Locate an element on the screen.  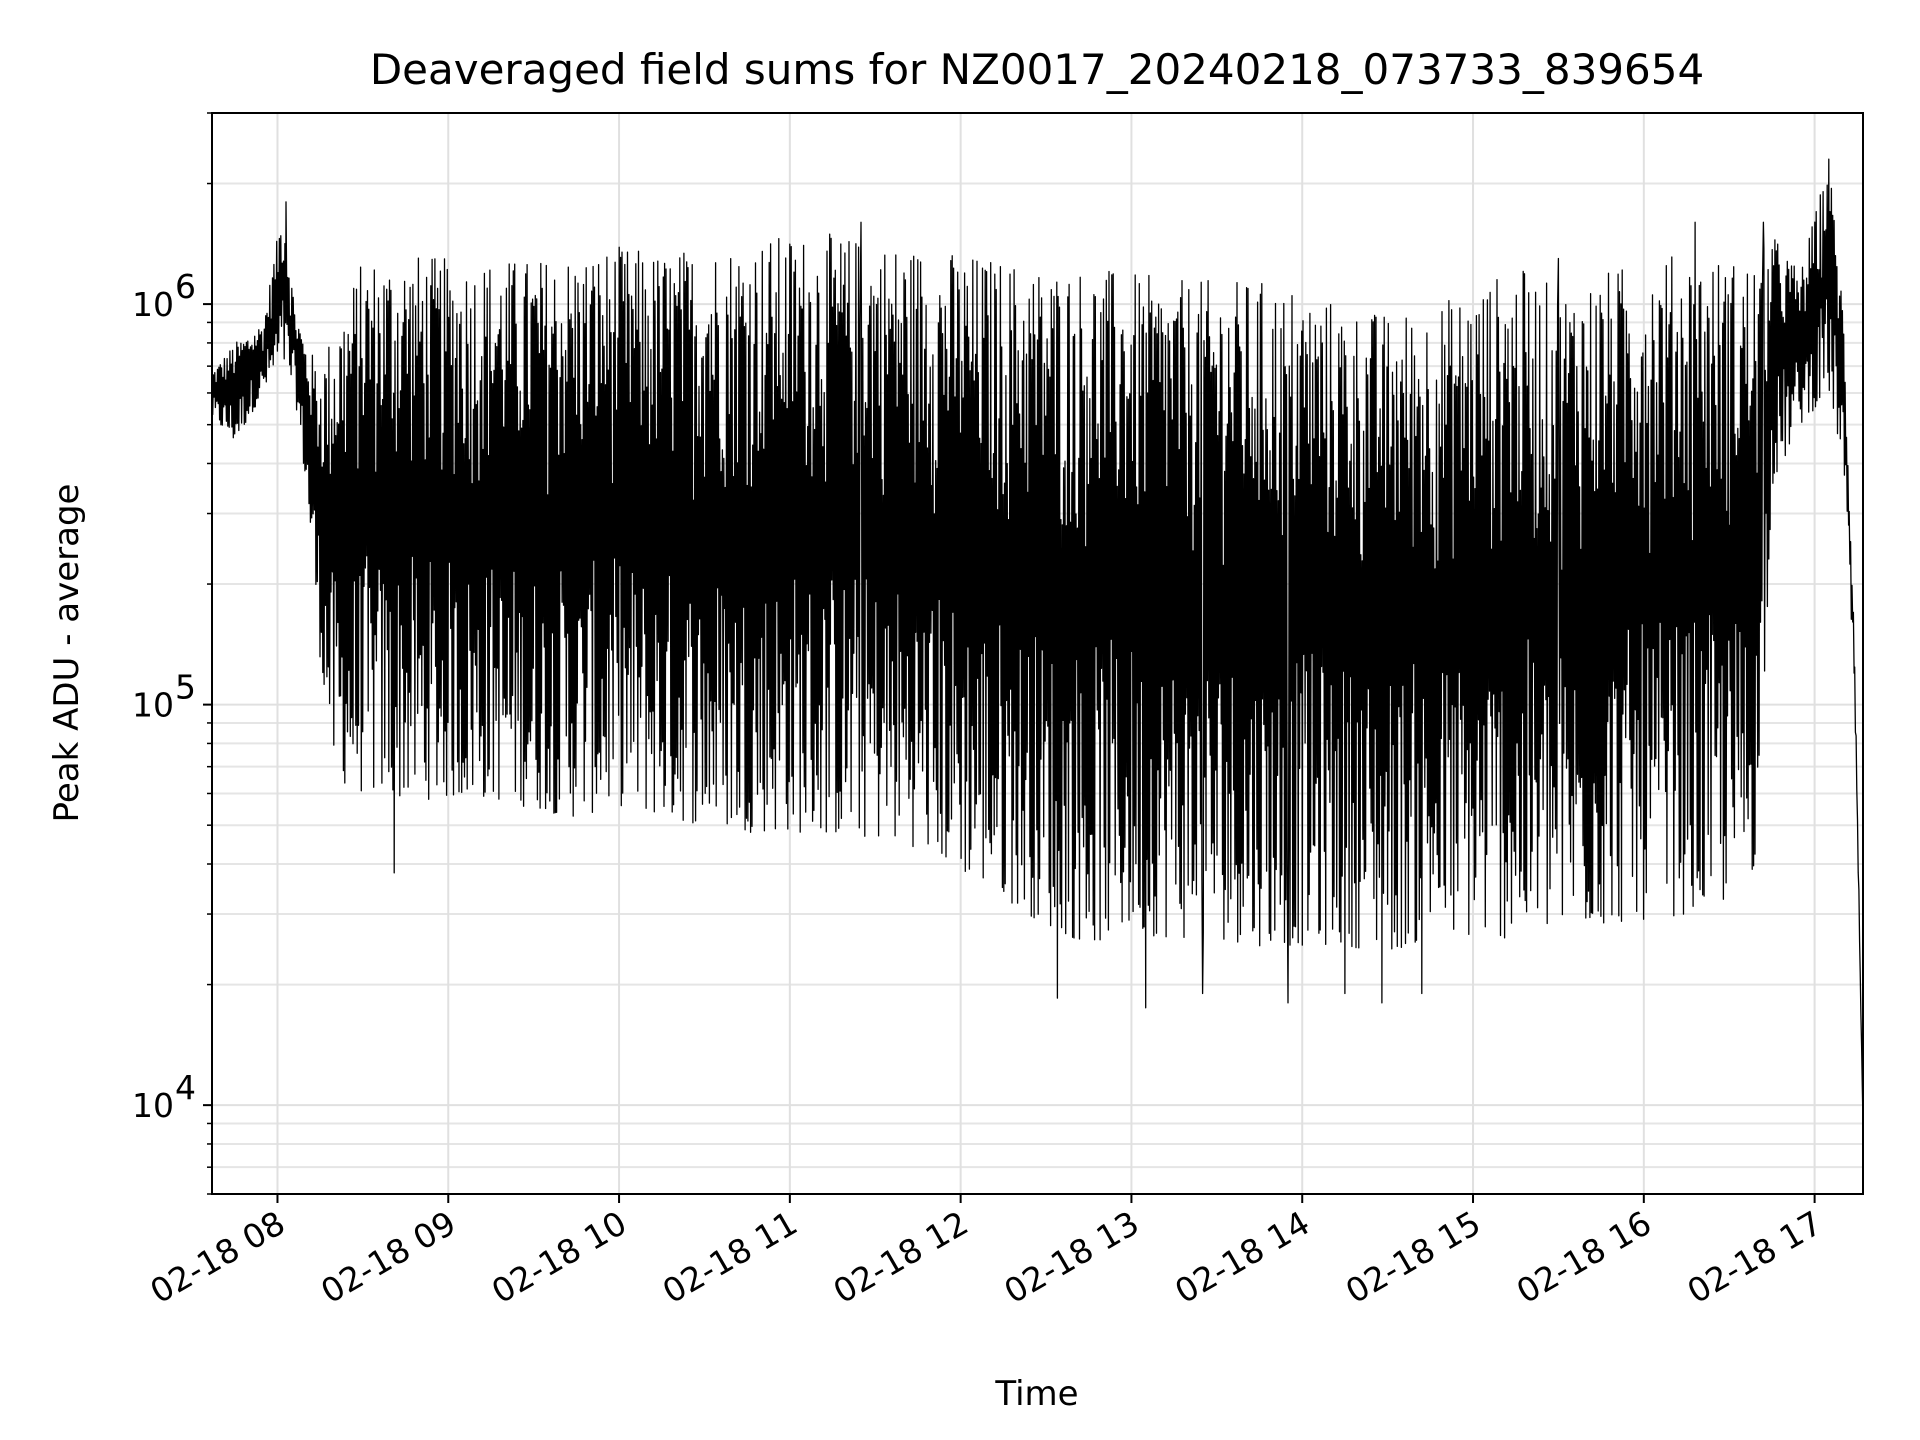
y-tick-exponent: 4 is located at coordinates (185, 1087).